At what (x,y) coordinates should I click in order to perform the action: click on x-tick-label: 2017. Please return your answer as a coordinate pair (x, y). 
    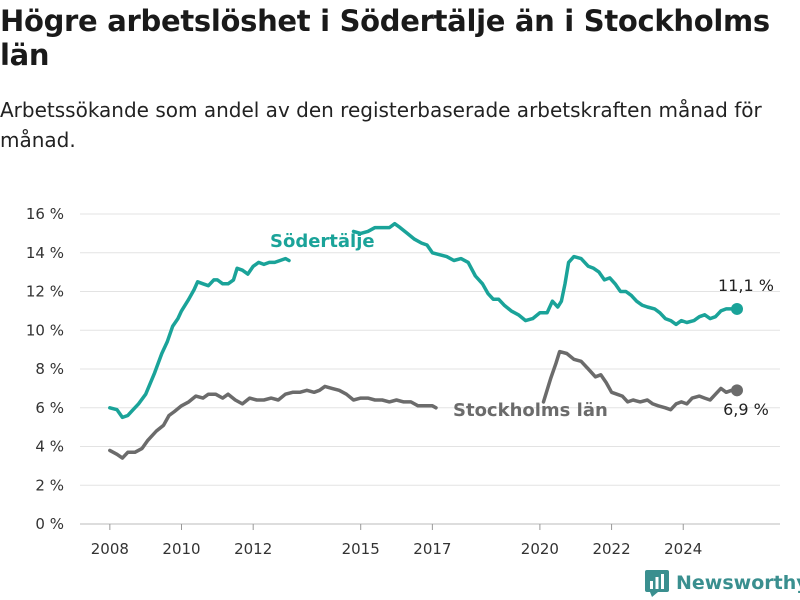
    Looking at the image, I should click on (432, 549).